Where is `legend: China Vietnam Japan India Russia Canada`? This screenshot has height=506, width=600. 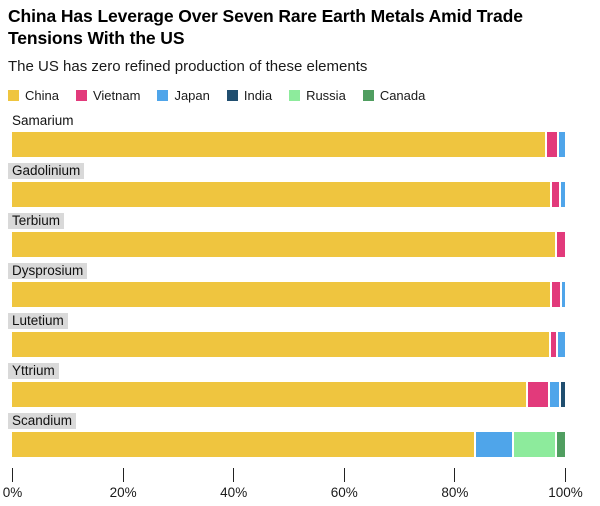
legend: China Vietnam Japan India Russia Canada is located at coordinates (300, 95).